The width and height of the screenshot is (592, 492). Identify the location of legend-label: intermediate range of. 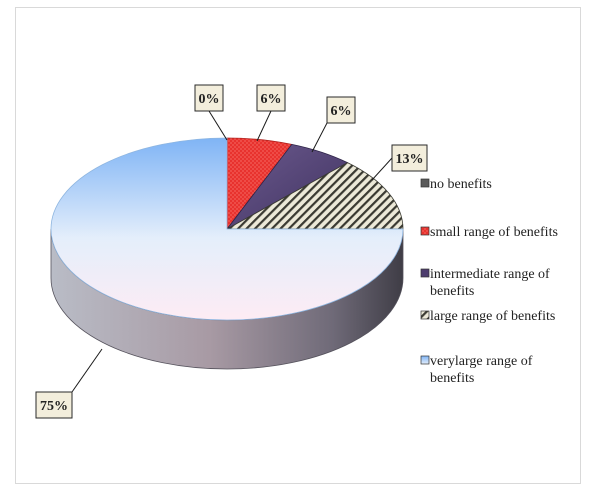
(490, 274).